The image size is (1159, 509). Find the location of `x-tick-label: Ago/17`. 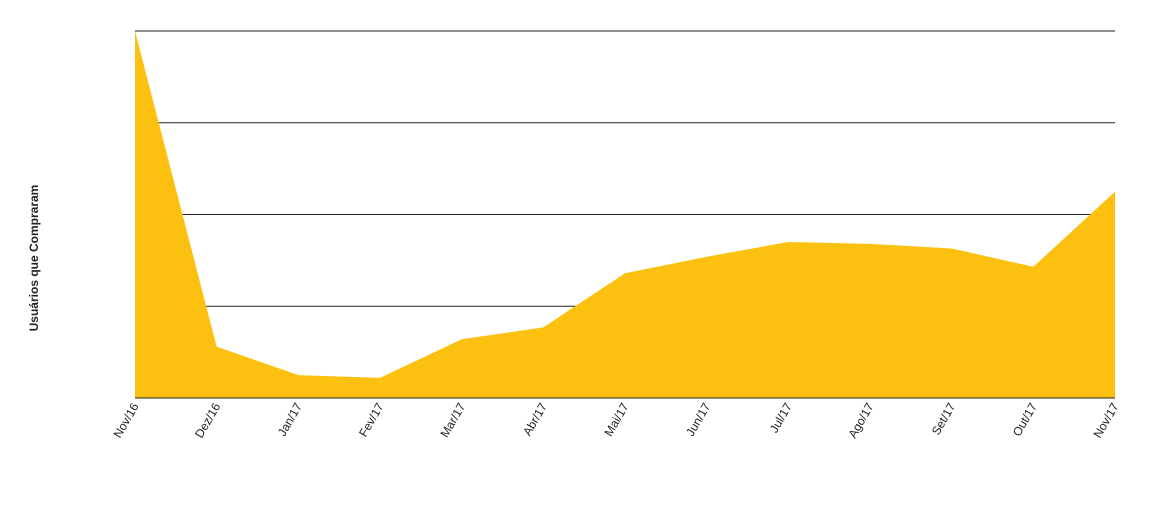

x-tick-label: Ago/17 is located at coordinates (860, 420).